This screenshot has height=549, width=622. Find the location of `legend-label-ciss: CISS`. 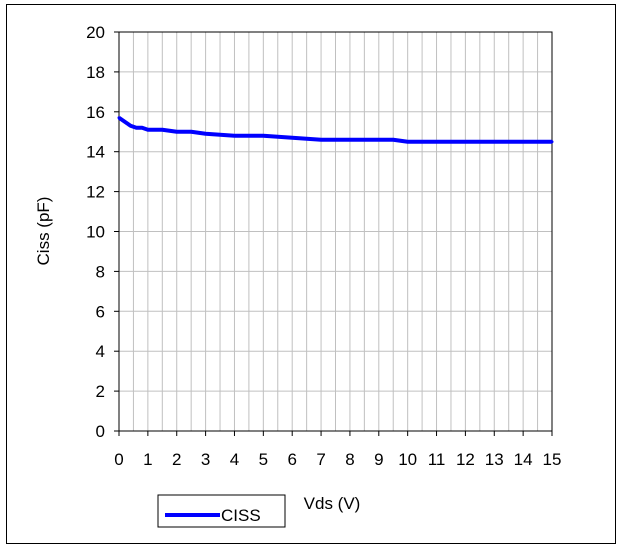

legend-label-ciss: CISS is located at coordinates (241, 515).